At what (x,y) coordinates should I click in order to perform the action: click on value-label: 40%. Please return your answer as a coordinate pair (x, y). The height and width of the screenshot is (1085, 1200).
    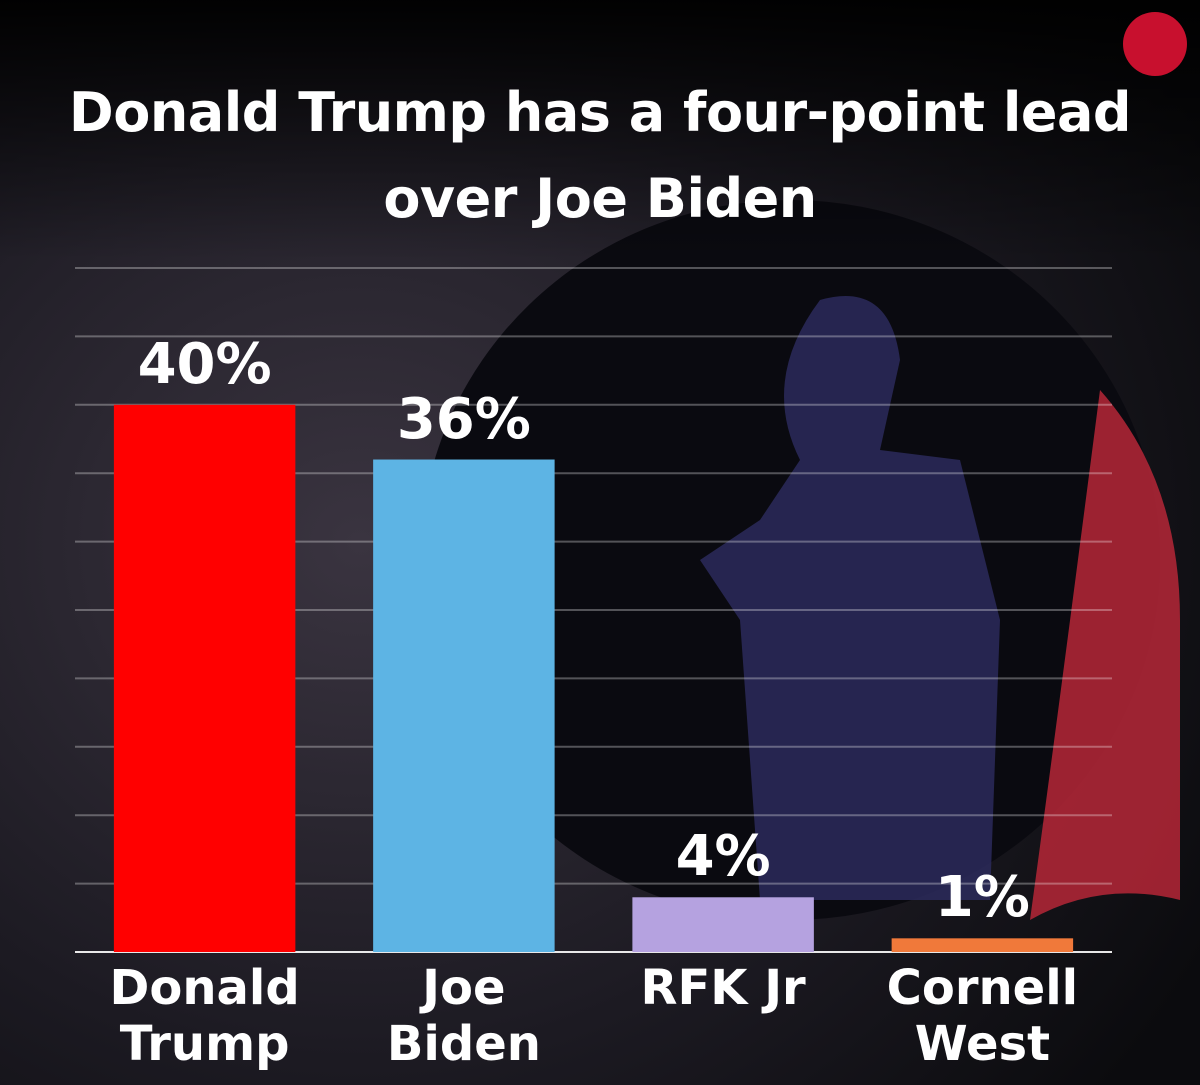
    Looking at the image, I should click on (204, 364).